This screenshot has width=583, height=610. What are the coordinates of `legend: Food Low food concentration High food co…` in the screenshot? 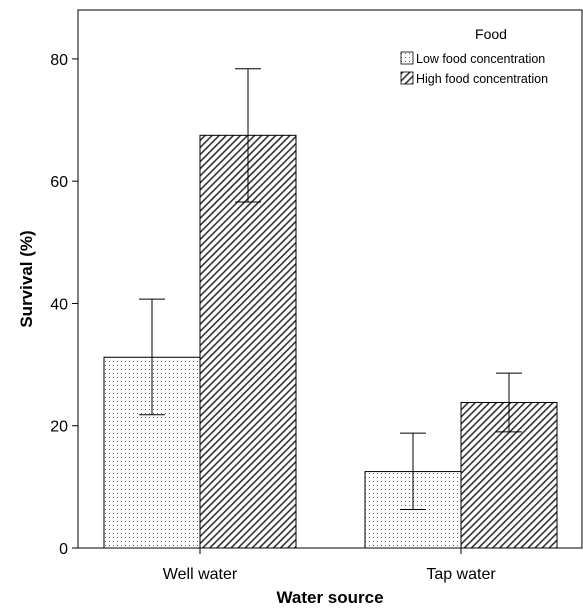 It's located at (474, 56).